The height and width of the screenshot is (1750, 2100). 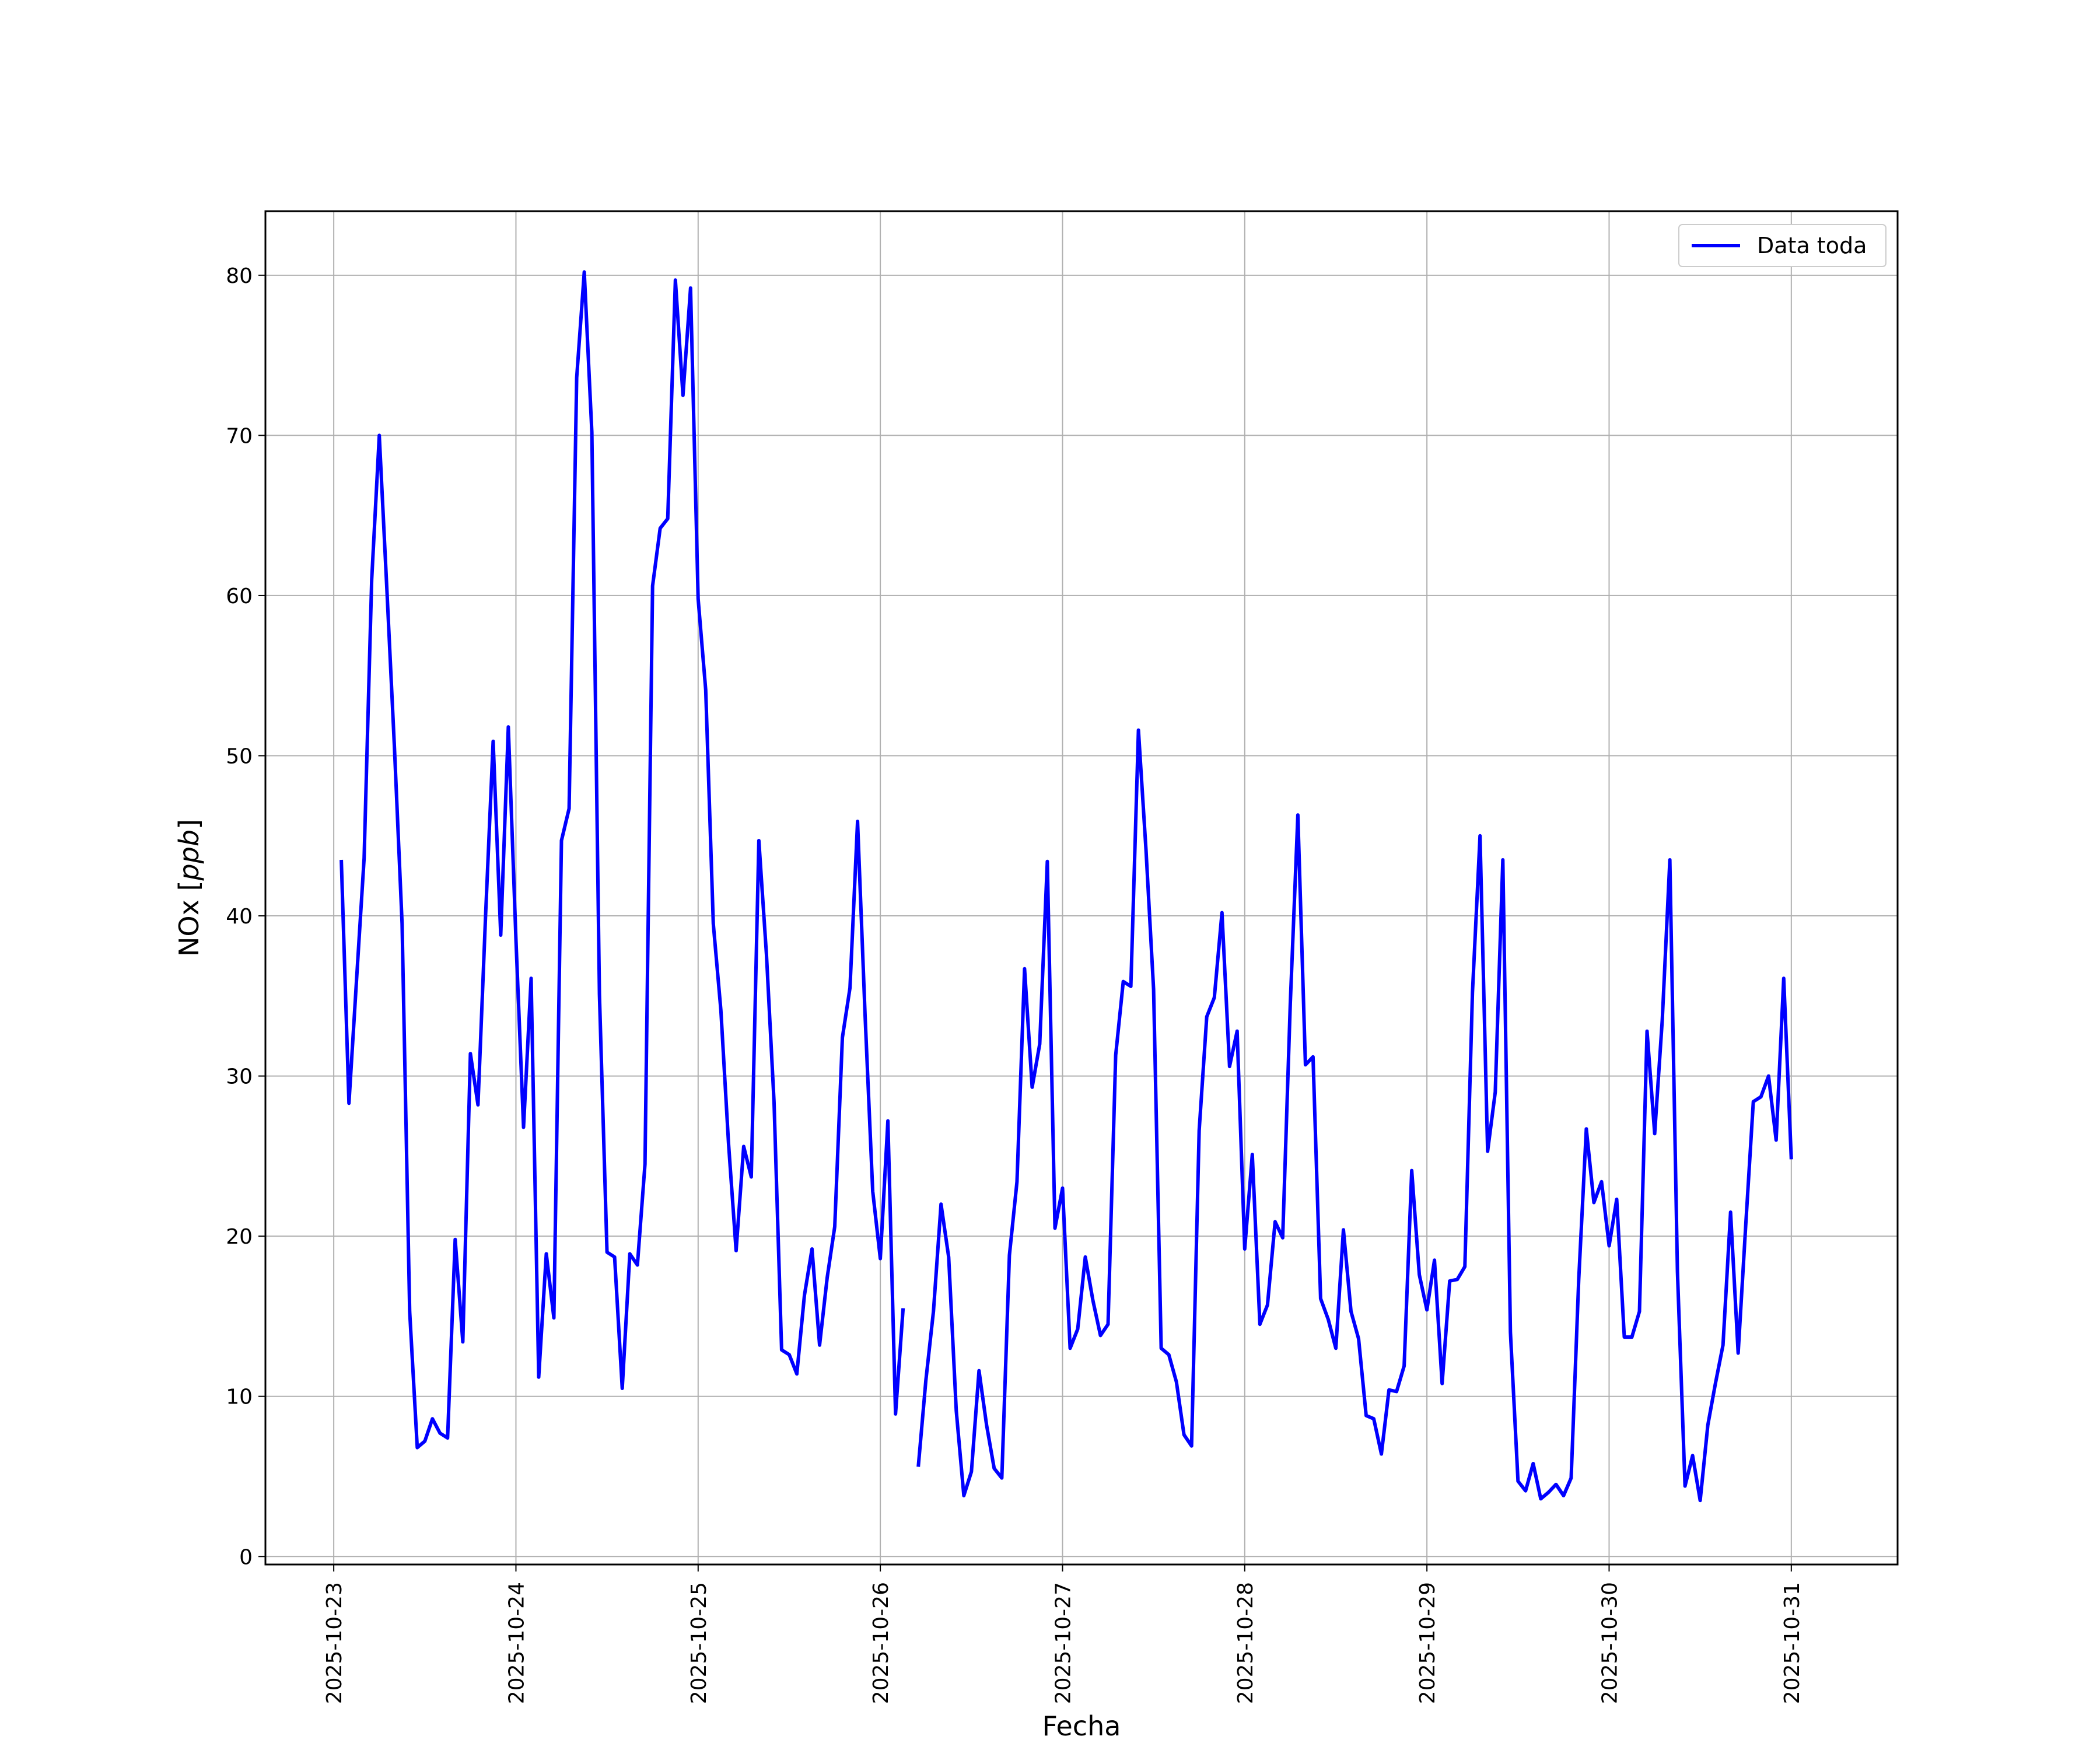 What do you see at coordinates (239, 917) in the screenshot?
I see `y-tick-label: 40` at bounding box center [239, 917].